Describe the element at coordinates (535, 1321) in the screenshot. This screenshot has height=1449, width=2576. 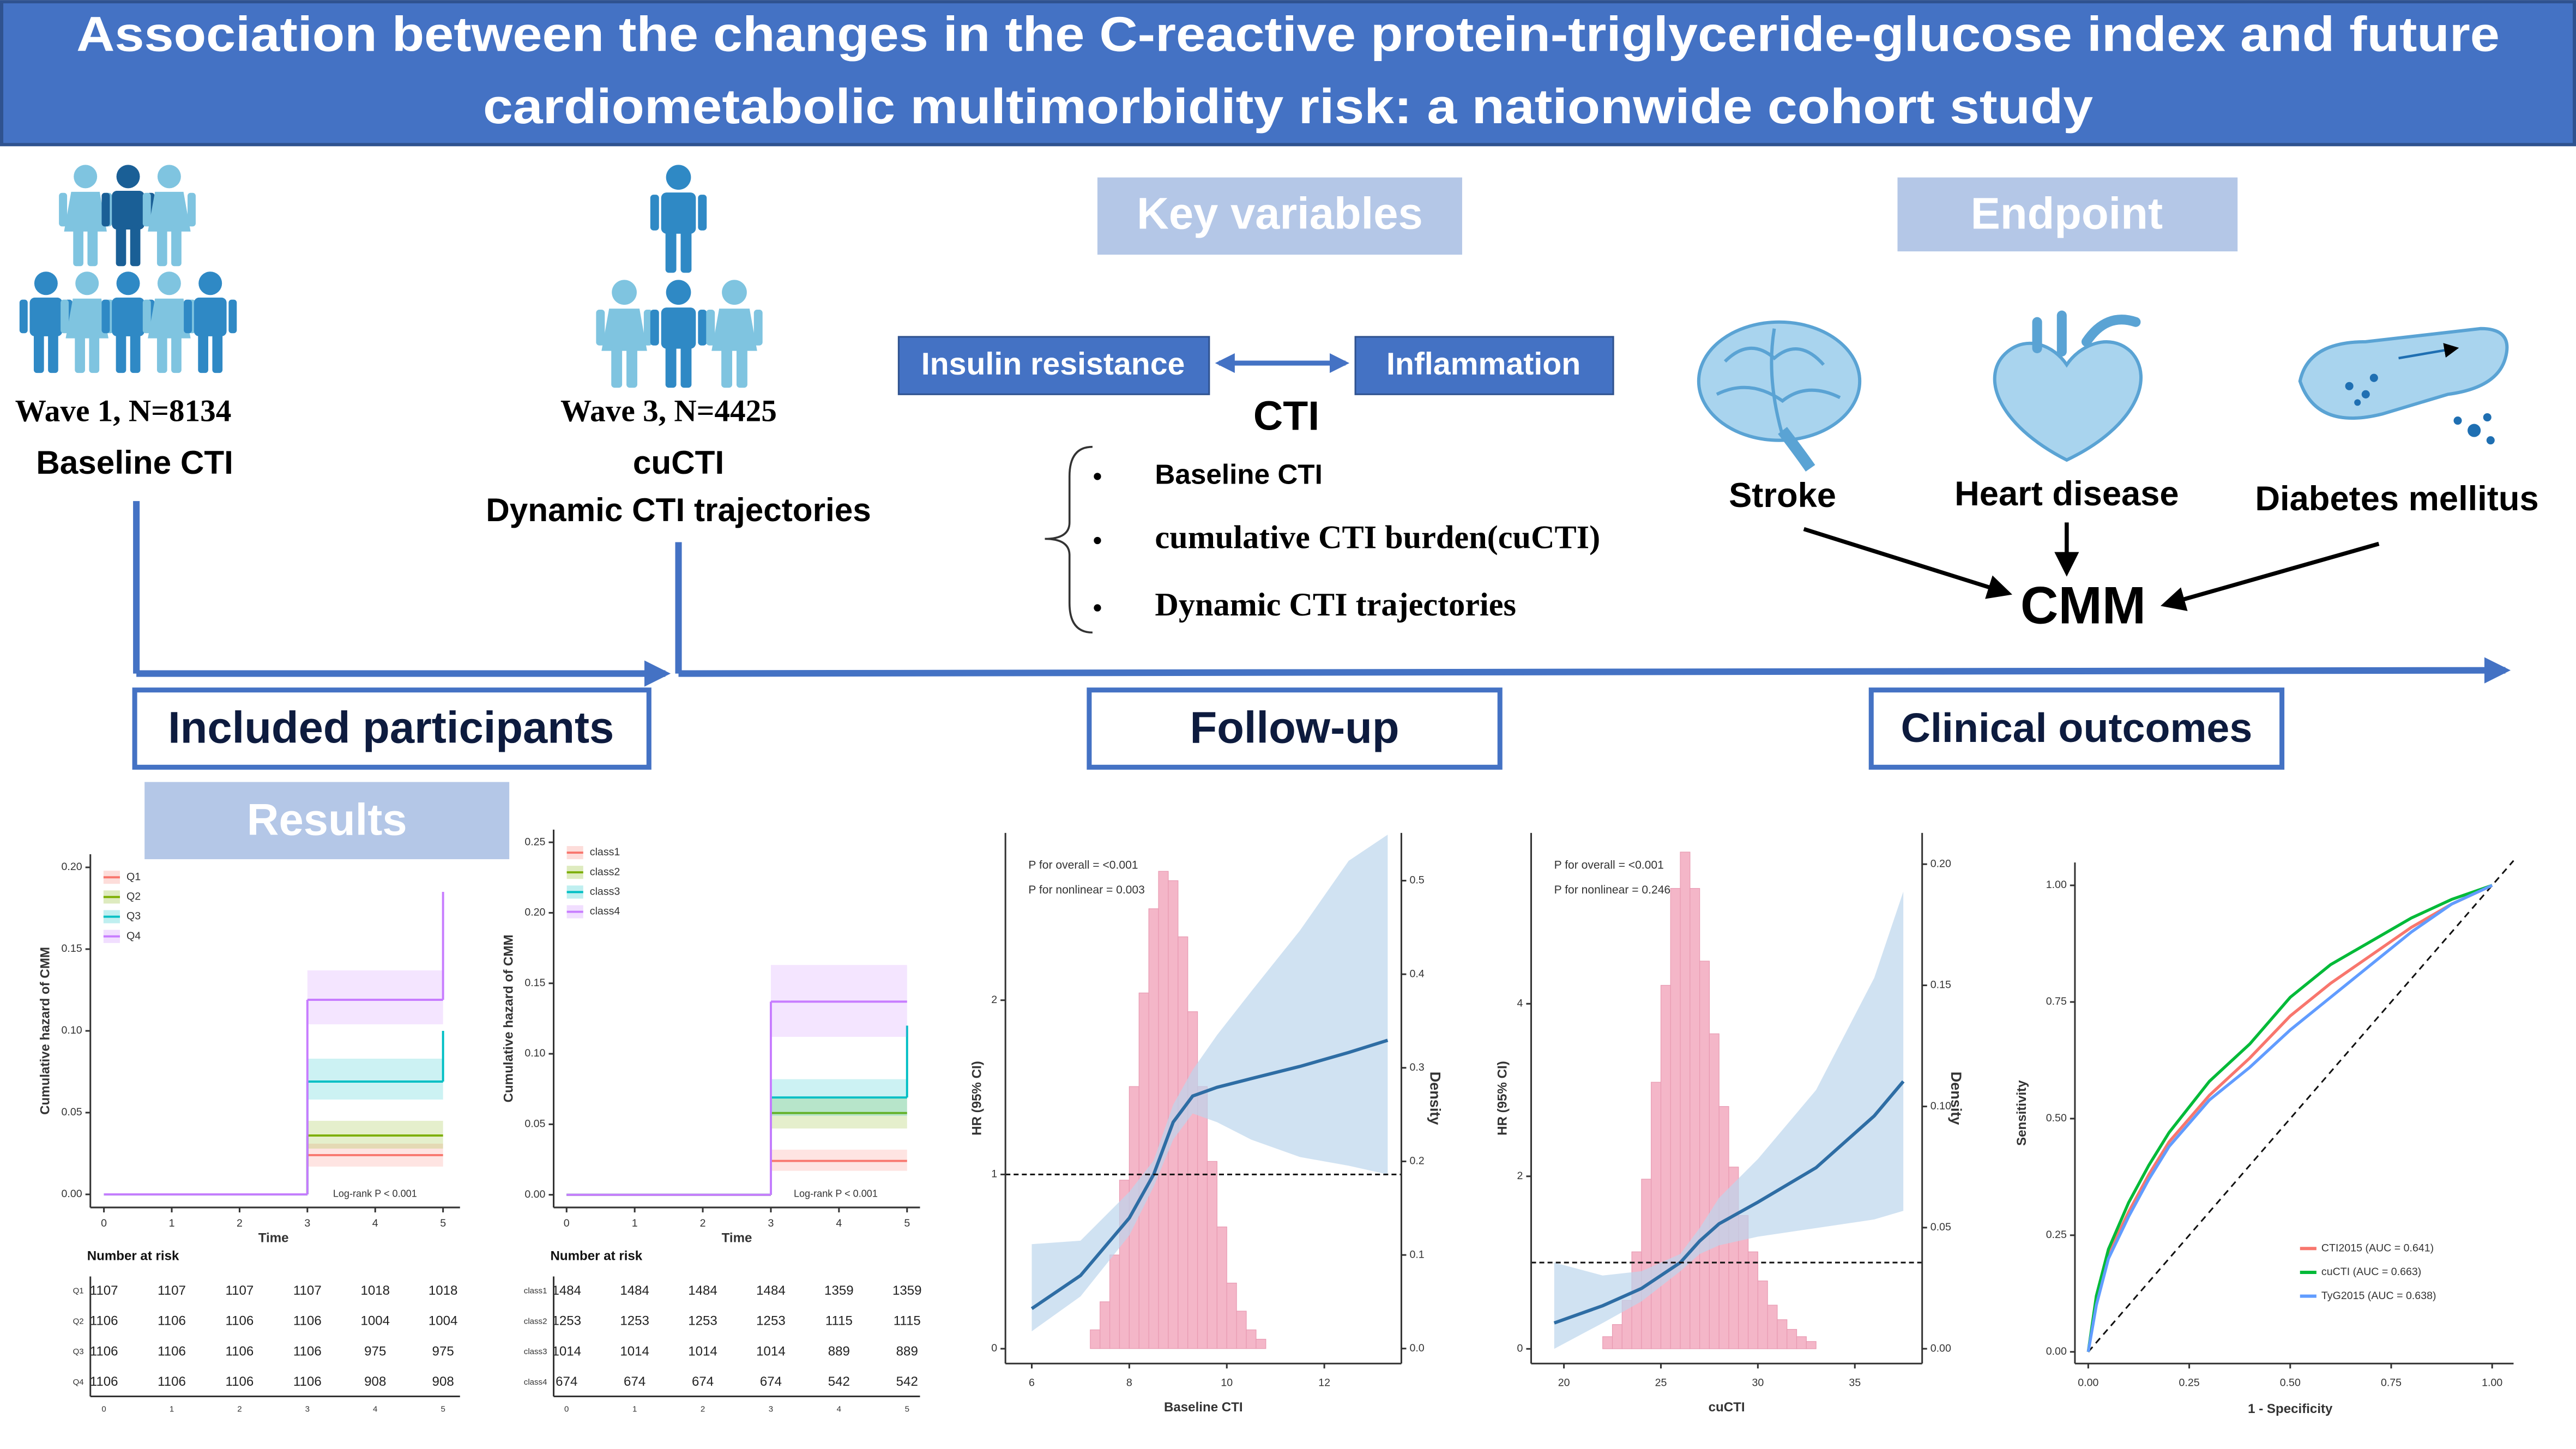
I see `risk-row-label: class2` at that location.